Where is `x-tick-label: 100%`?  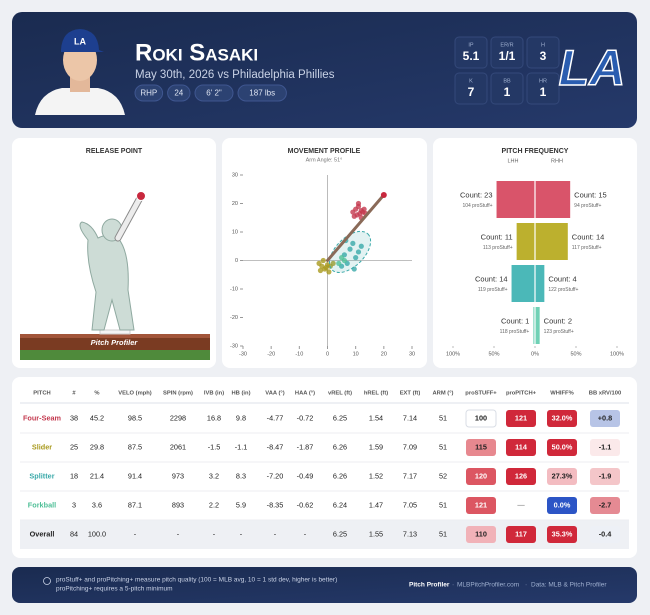
x-tick-label: 100% is located at coordinates (617, 354).